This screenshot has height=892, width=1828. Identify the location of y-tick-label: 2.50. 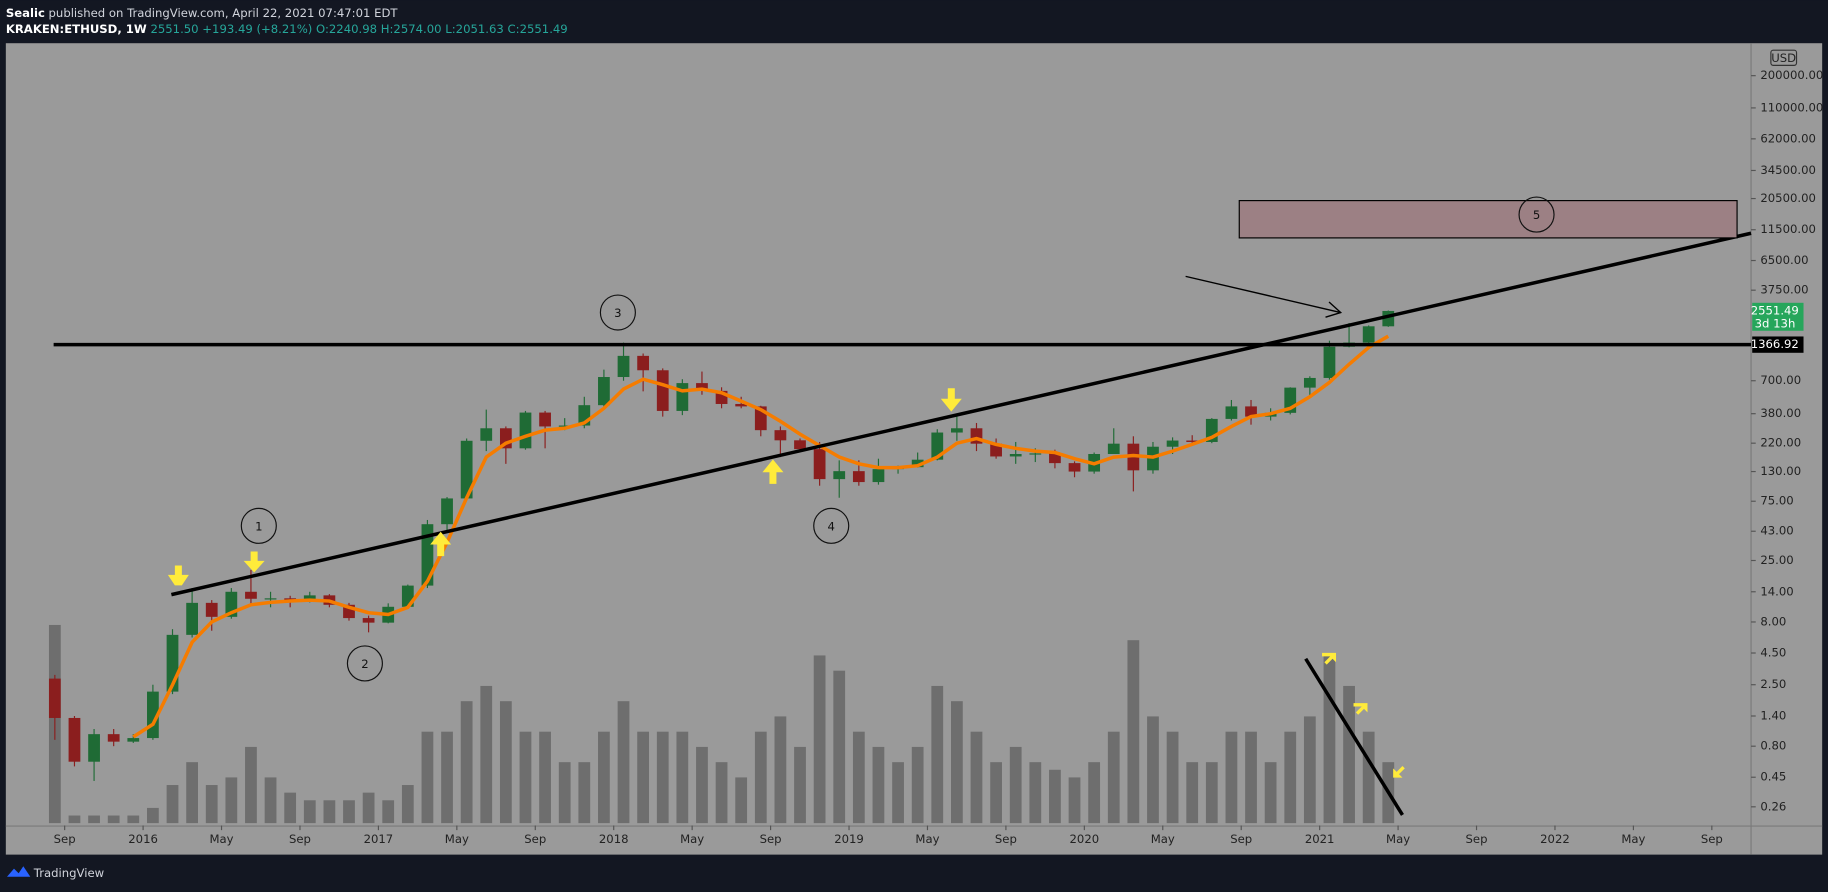
(1773, 684).